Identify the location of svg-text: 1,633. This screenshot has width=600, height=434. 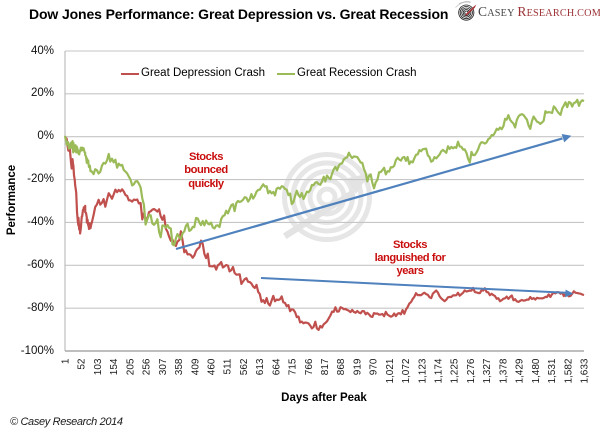
(585, 370).